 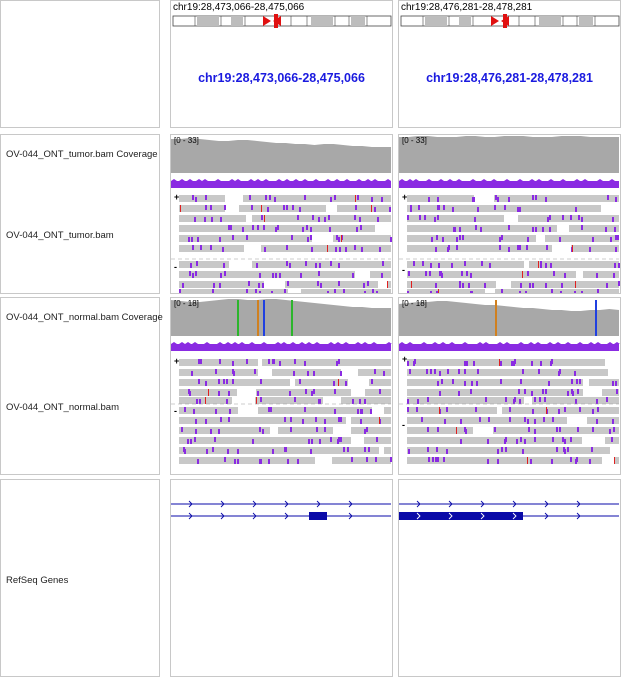 I want to click on panel-1-tumor: [0 - 33] + -, so click(x=281, y=214).